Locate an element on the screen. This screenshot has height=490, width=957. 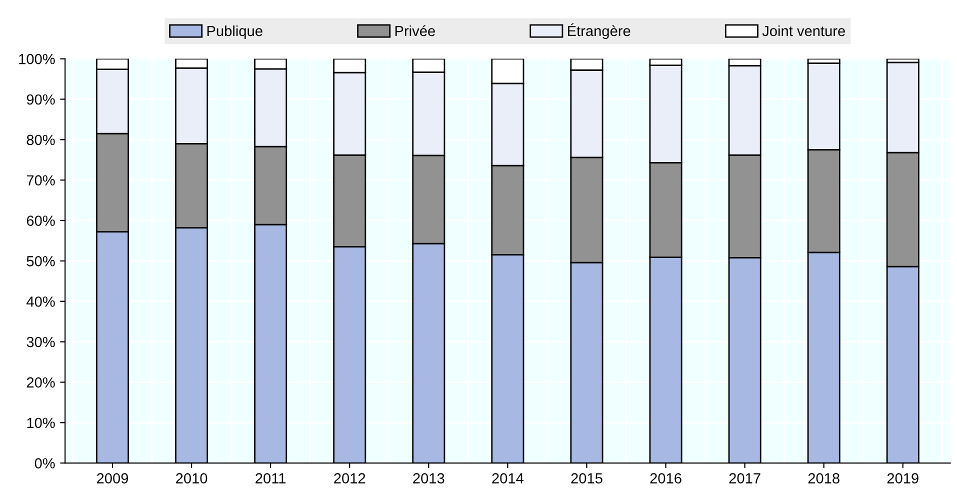
y-tick-label: 60% is located at coordinates (40, 221).